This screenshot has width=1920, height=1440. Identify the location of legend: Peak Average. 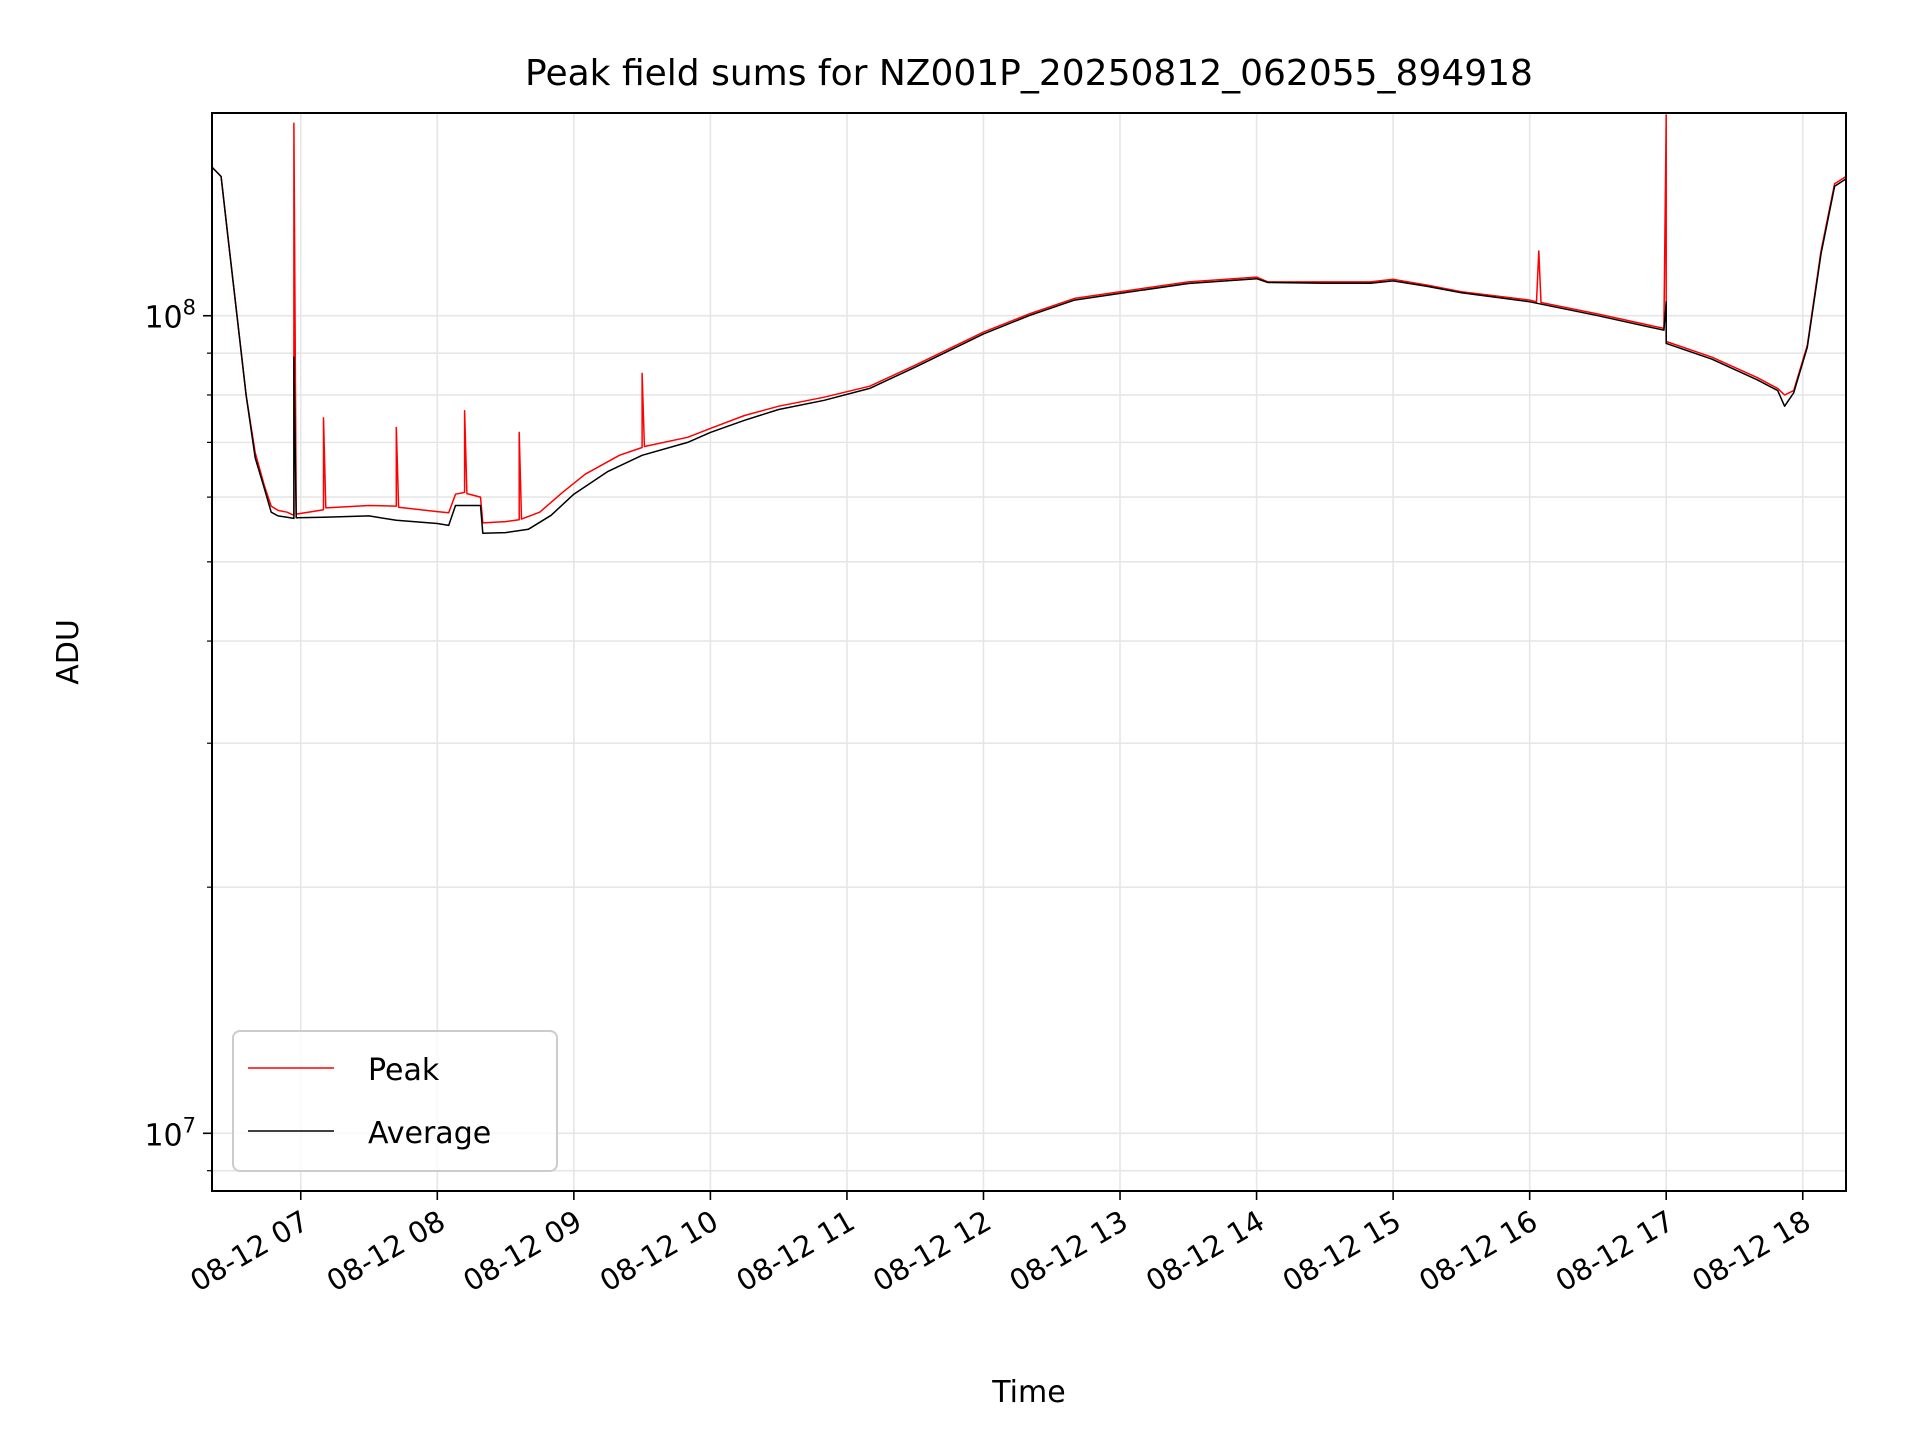
(395, 1101).